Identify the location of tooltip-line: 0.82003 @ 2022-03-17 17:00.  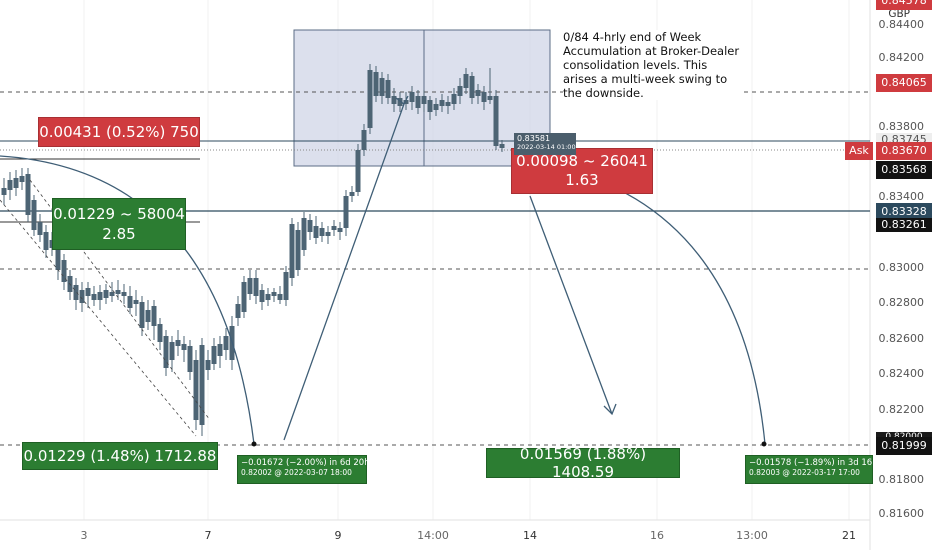
(804, 472).